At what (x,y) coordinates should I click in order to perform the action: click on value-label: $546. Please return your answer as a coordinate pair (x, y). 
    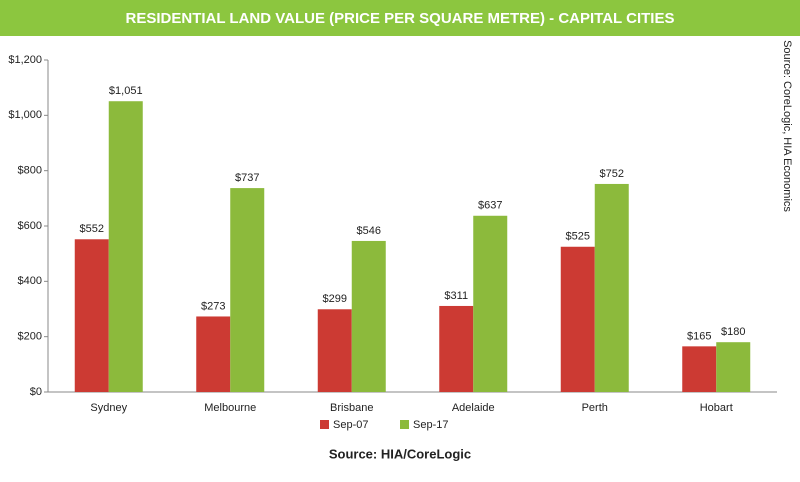
    Looking at the image, I should click on (369, 231).